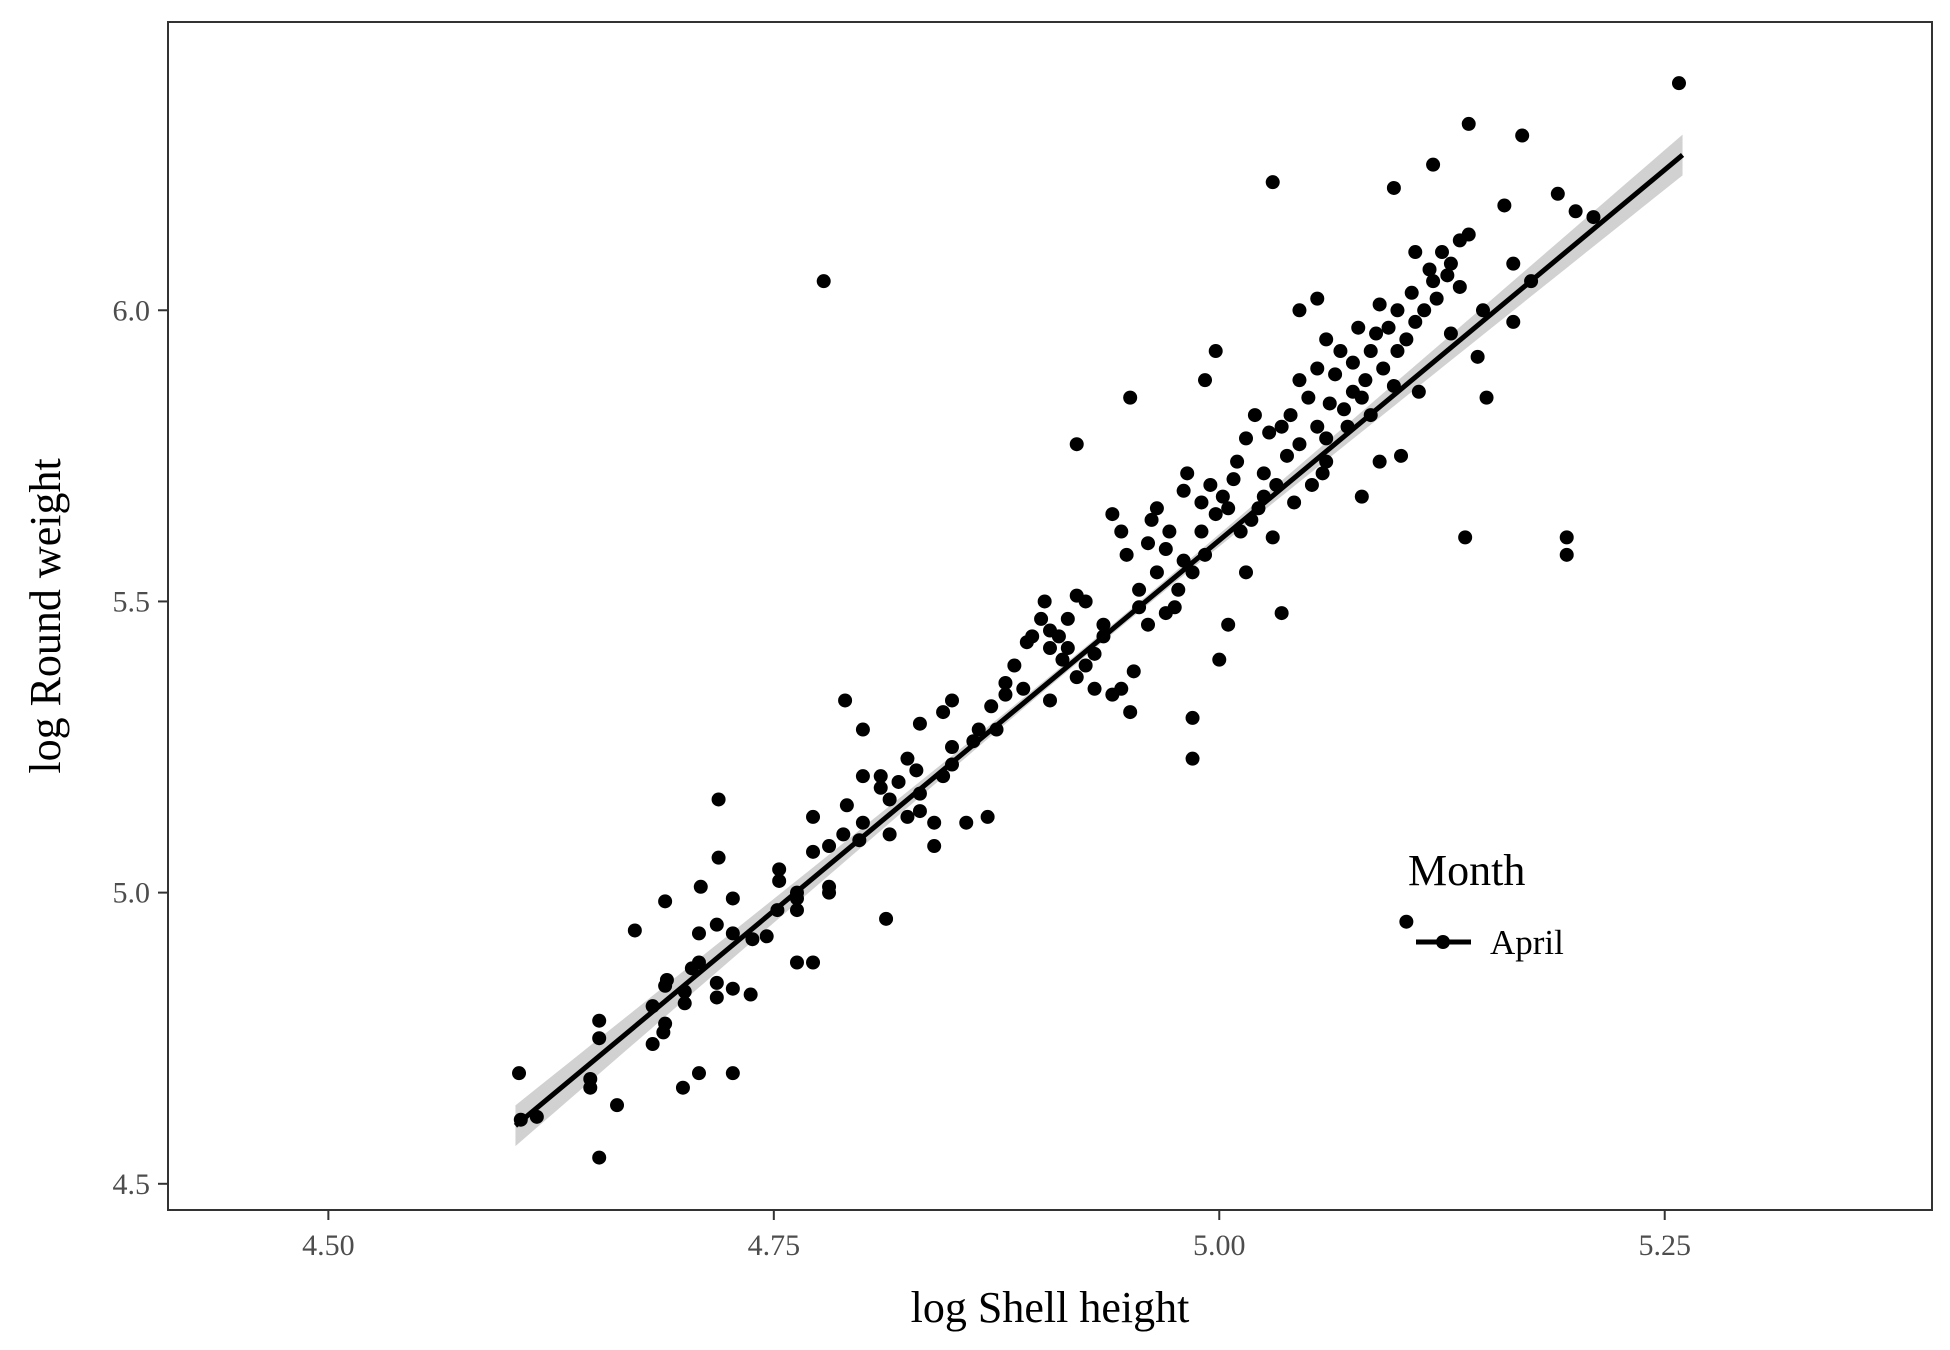  Describe the element at coordinates (328, 1245) in the screenshot. I see `x-tick-label: 4.50` at that location.